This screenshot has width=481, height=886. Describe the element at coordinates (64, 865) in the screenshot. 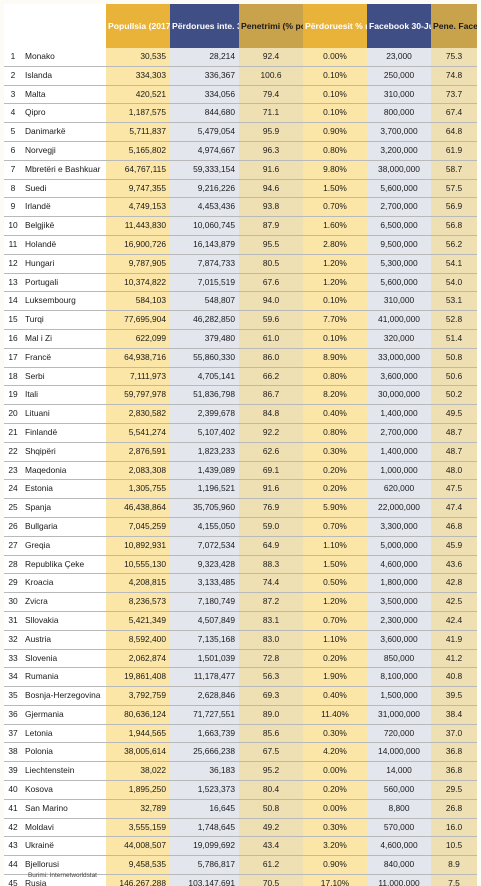

I see `country-name: Bjellorusi` at that location.